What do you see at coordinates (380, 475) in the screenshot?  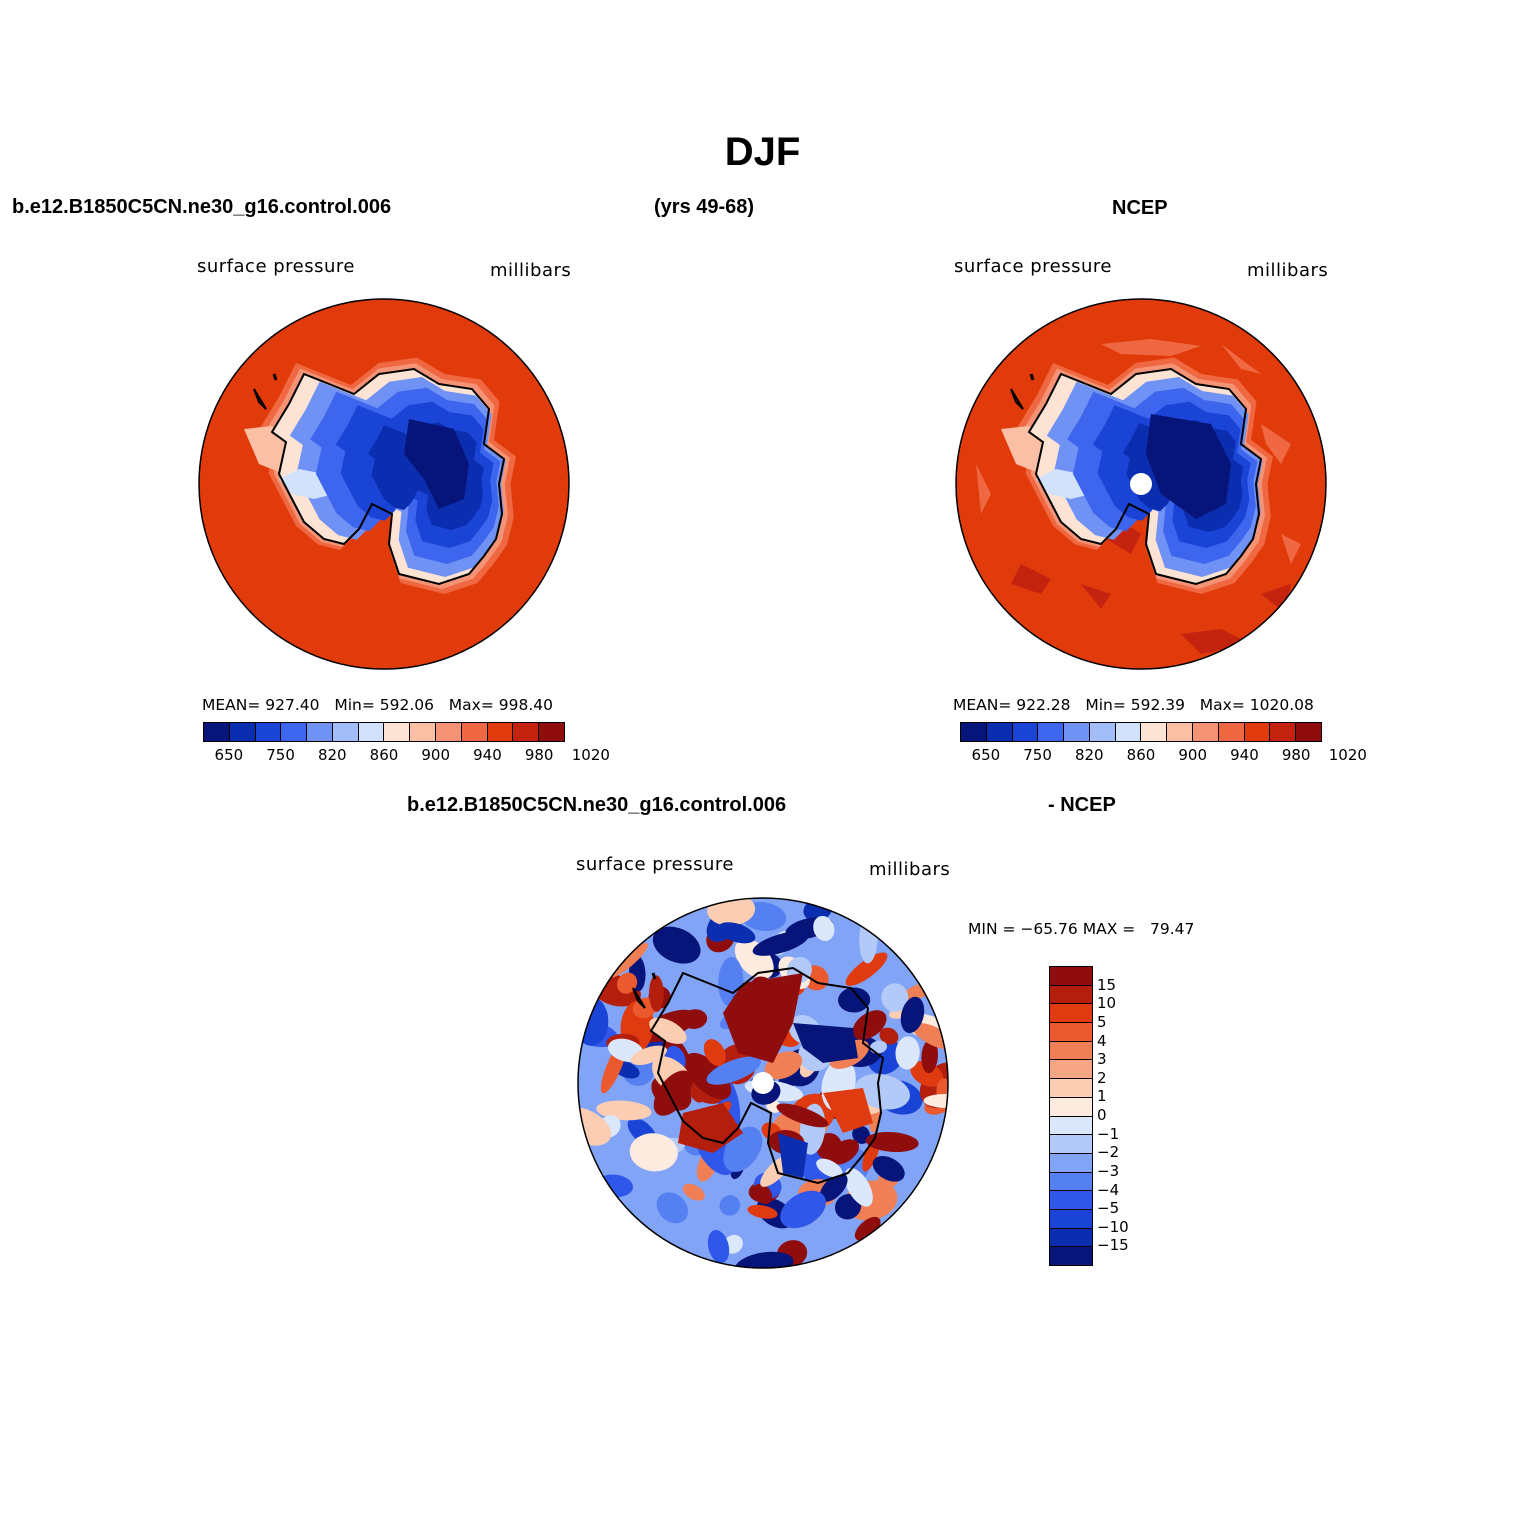 I see `panel-model-contours` at bounding box center [380, 475].